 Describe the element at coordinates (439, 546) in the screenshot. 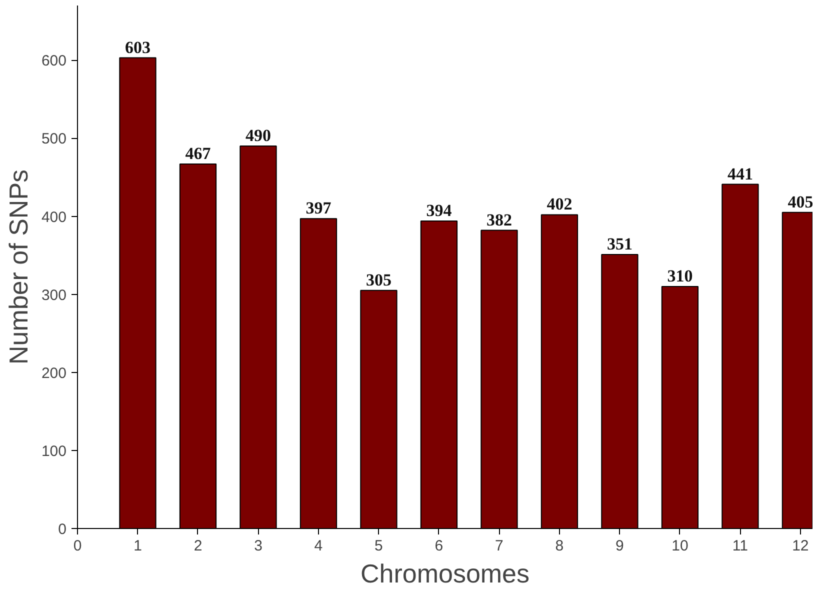

I see `x-tick-label: 6` at that location.